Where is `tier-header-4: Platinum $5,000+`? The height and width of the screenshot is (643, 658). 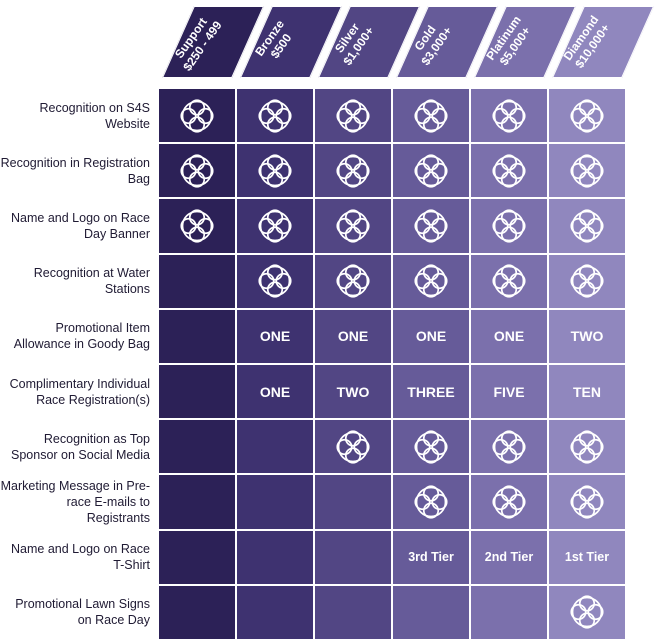 tier-header-4: Platinum $5,000+ is located at coordinates (525, 42).